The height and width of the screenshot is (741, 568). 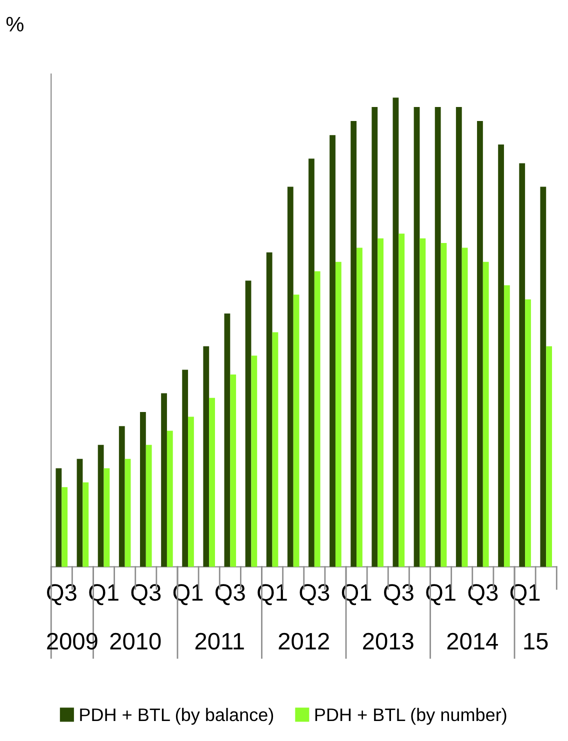 What do you see at coordinates (388, 641) in the screenshot?
I see `text: 2013` at bounding box center [388, 641].